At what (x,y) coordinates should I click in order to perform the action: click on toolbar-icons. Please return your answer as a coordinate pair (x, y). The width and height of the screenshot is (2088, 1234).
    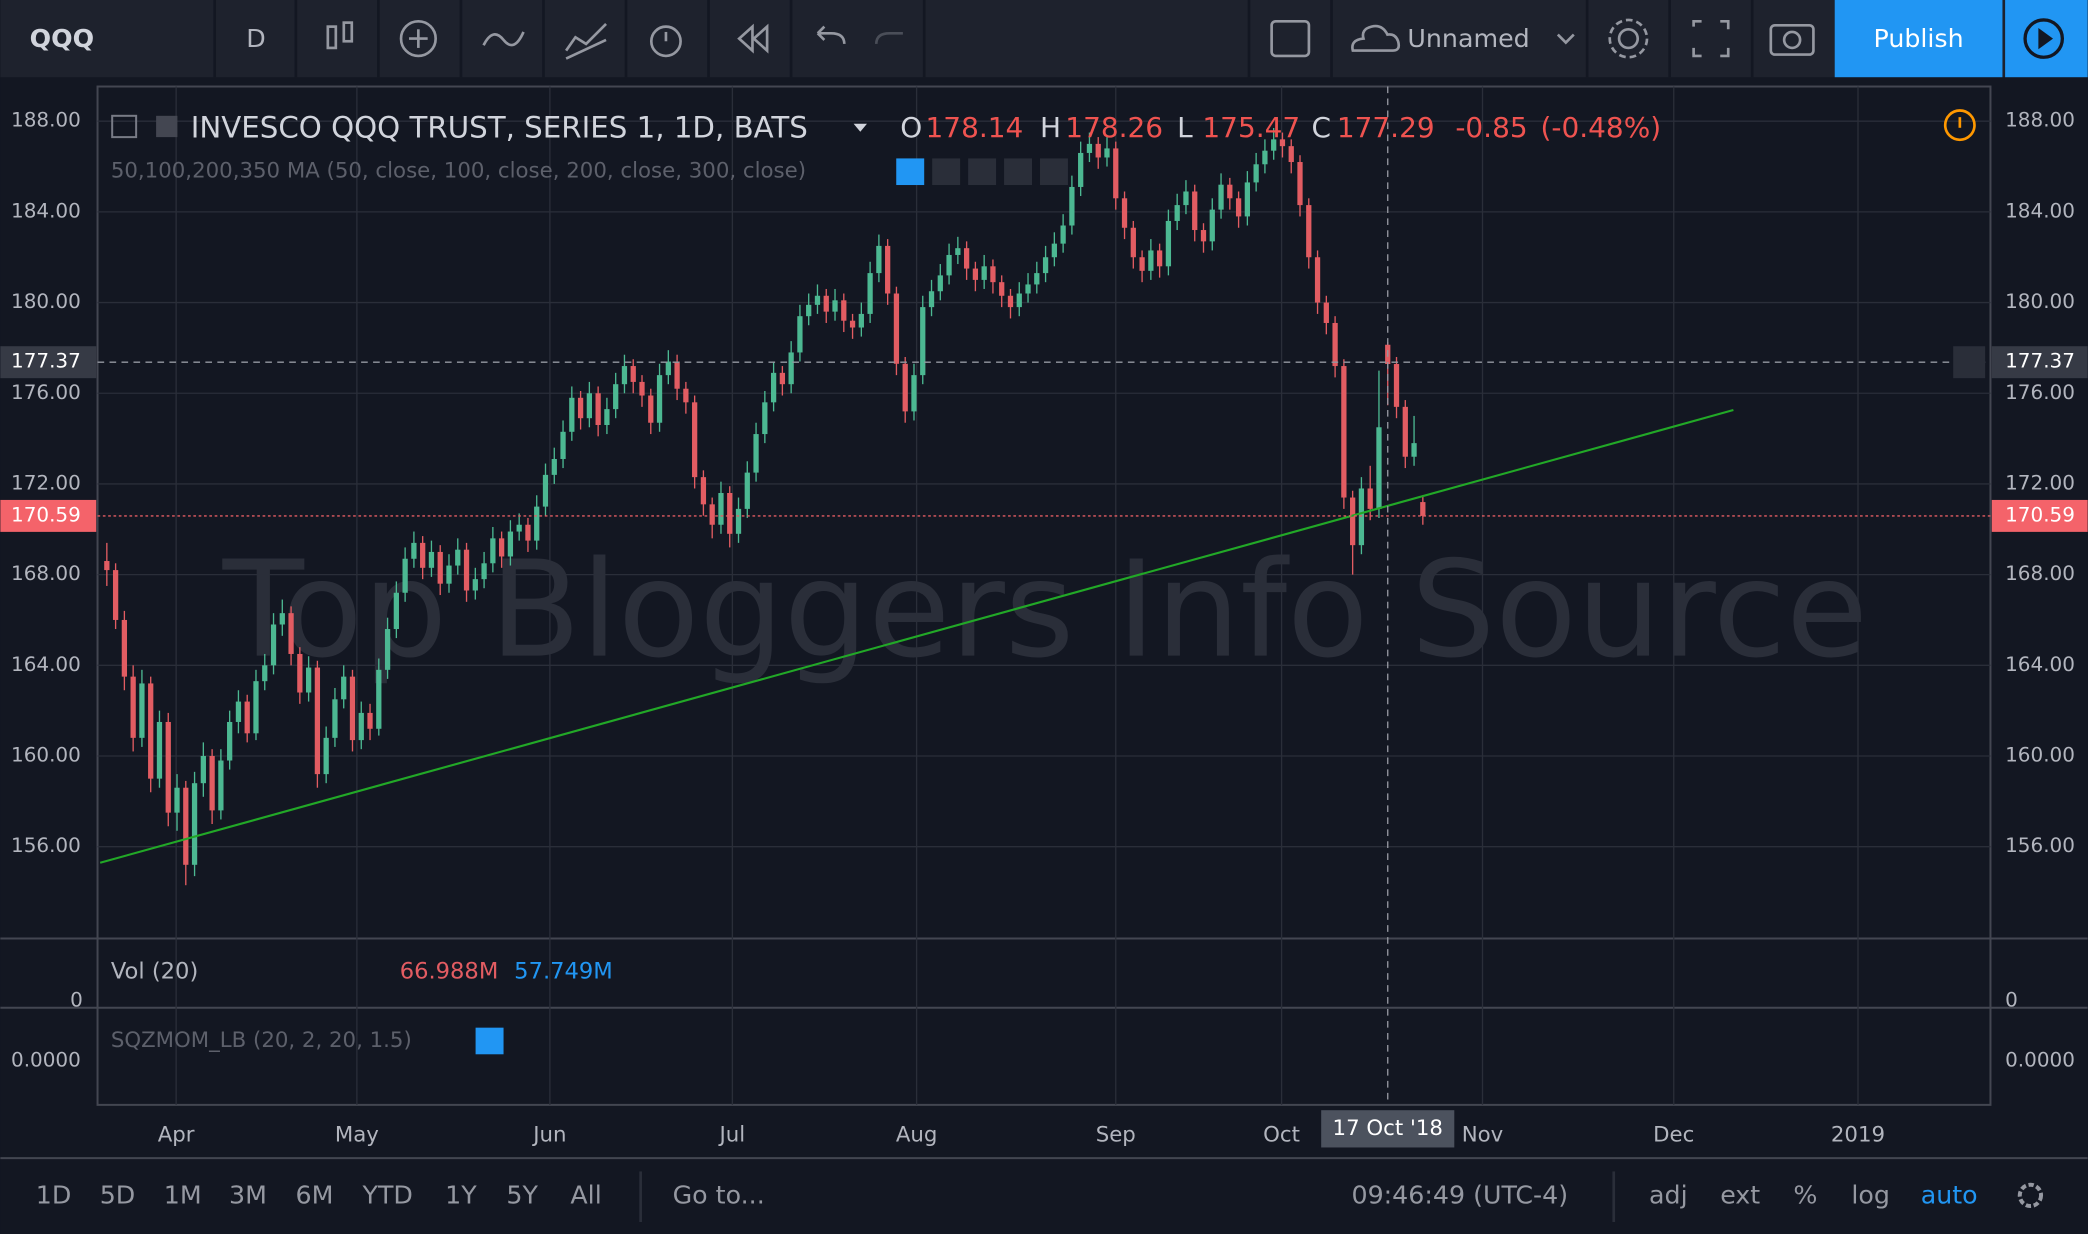
    Looking at the image, I should click on (1070, 39).